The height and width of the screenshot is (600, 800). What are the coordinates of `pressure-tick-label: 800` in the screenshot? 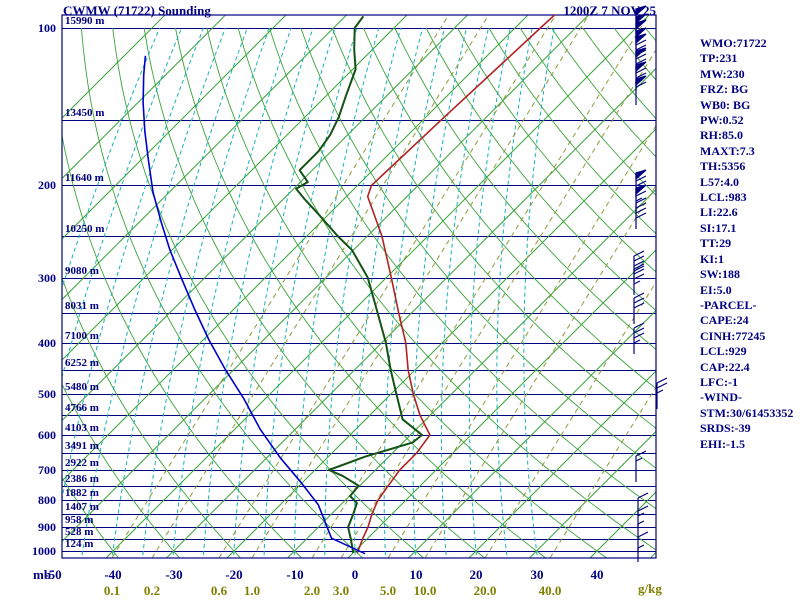 It's located at (47, 500).